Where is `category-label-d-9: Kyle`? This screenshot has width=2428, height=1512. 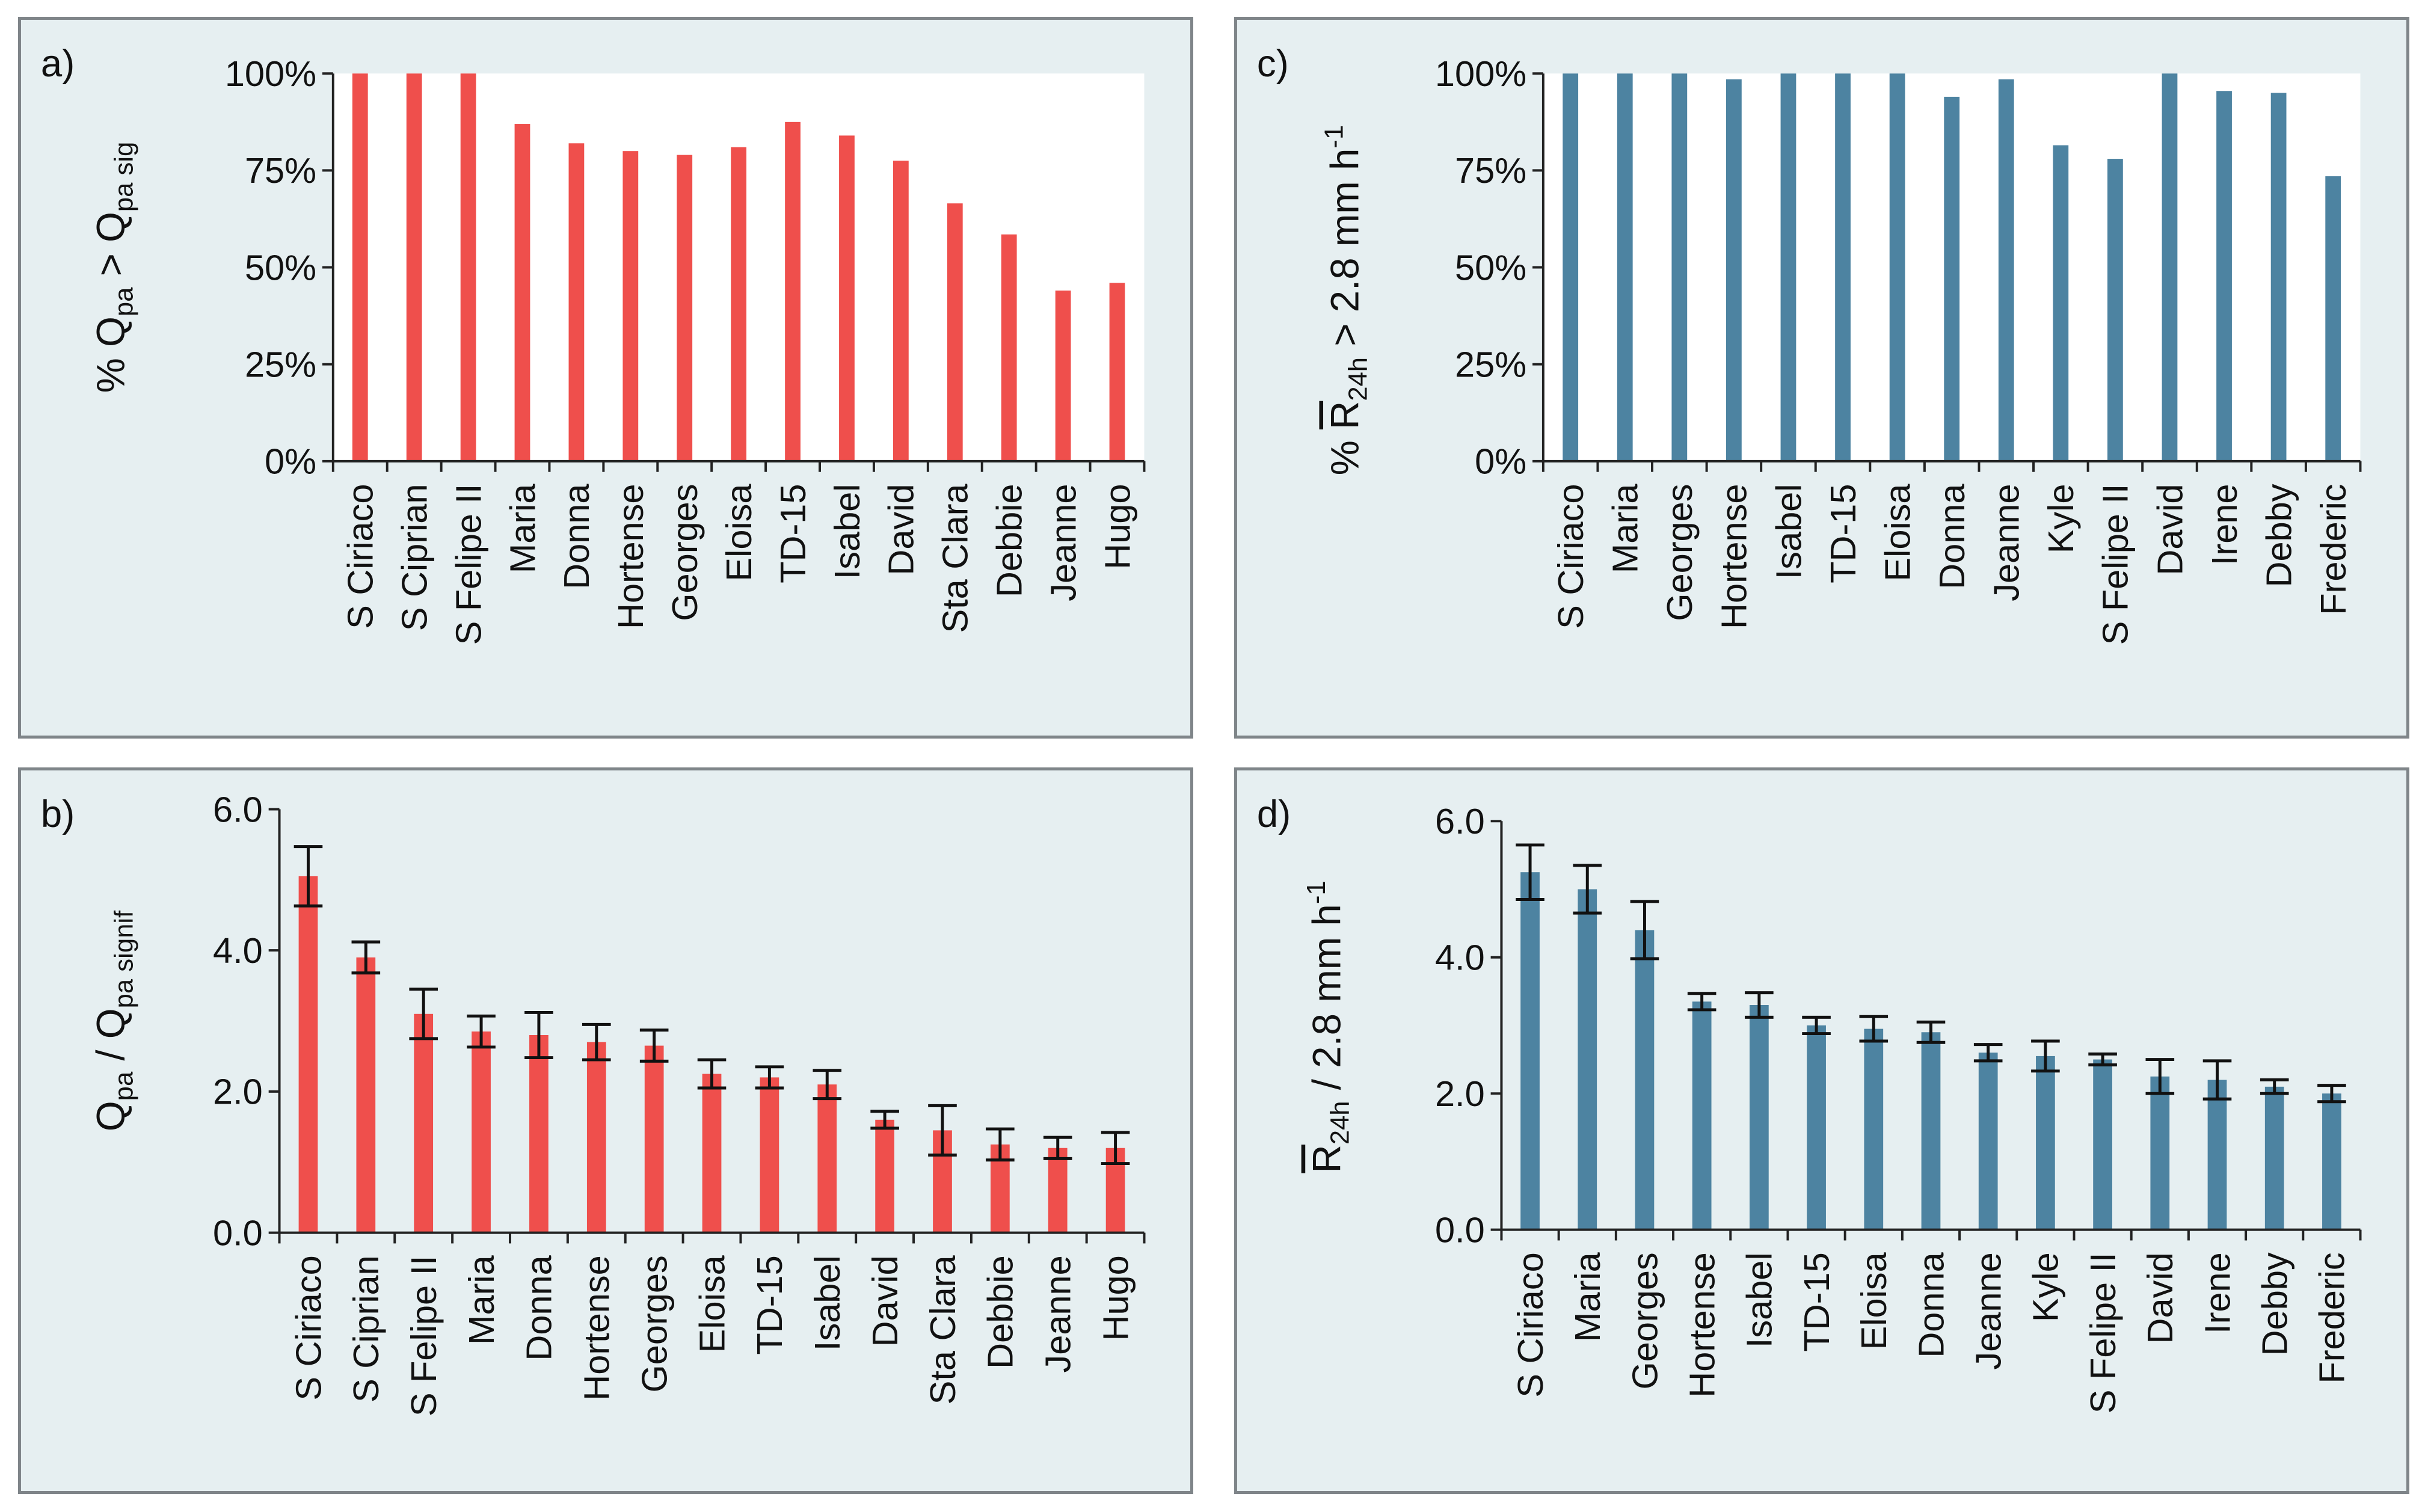
category-label-d-9: Kyle is located at coordinates (2046, 1287).